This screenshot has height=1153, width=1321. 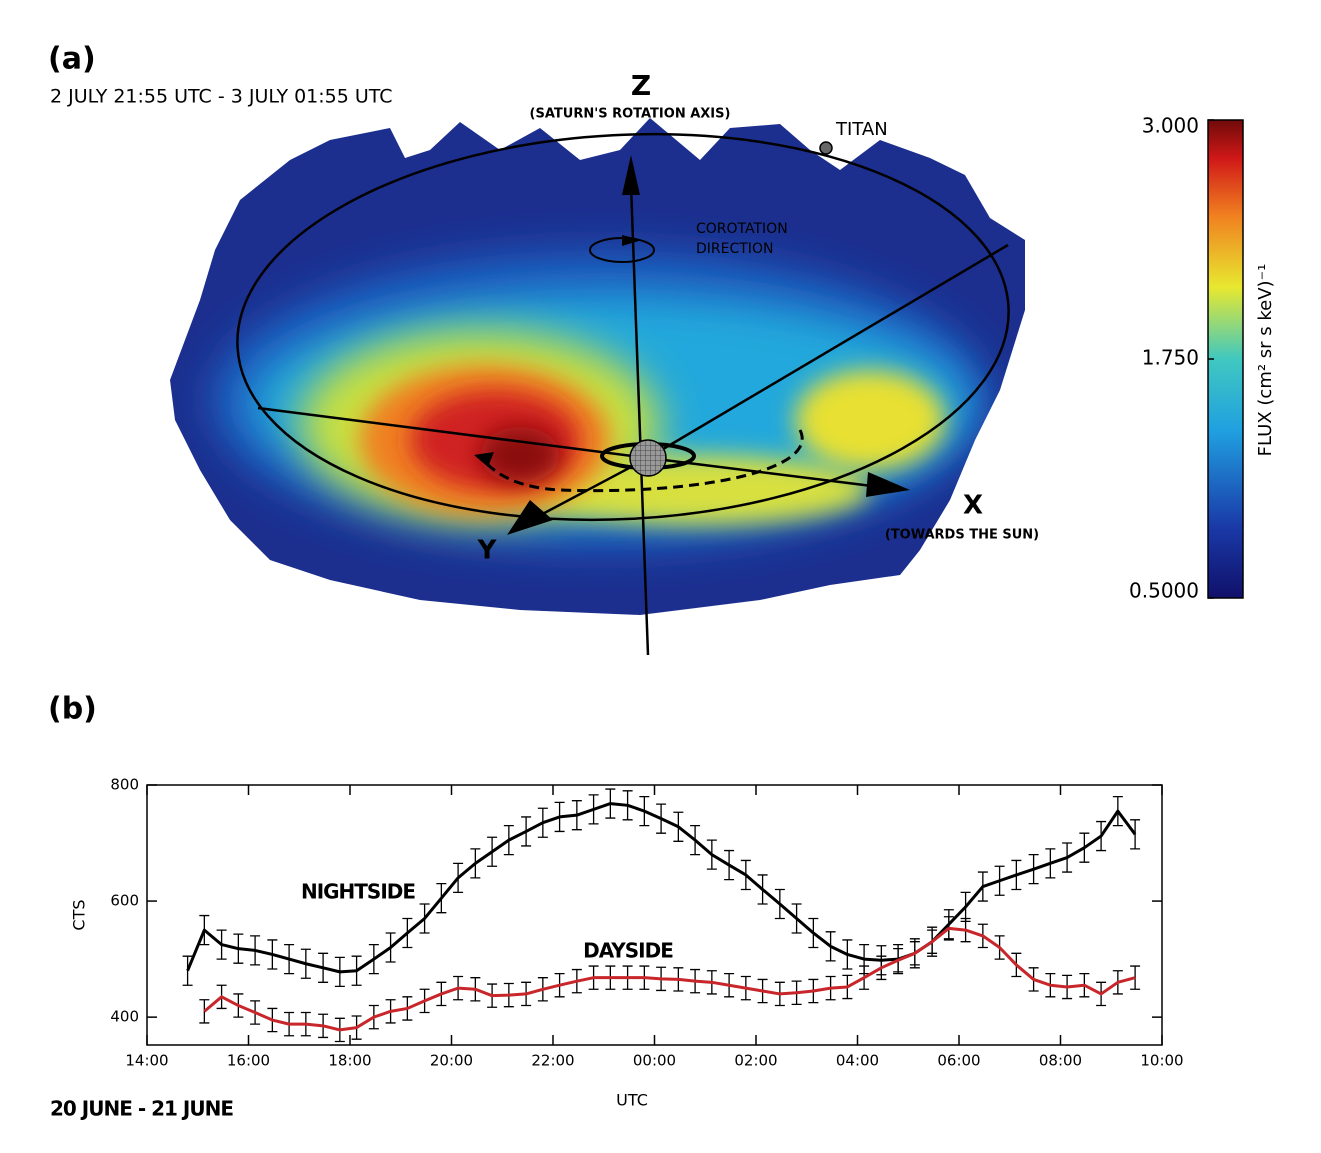 I want to click on annotation: COROTATION, so click(x=742, y=229).